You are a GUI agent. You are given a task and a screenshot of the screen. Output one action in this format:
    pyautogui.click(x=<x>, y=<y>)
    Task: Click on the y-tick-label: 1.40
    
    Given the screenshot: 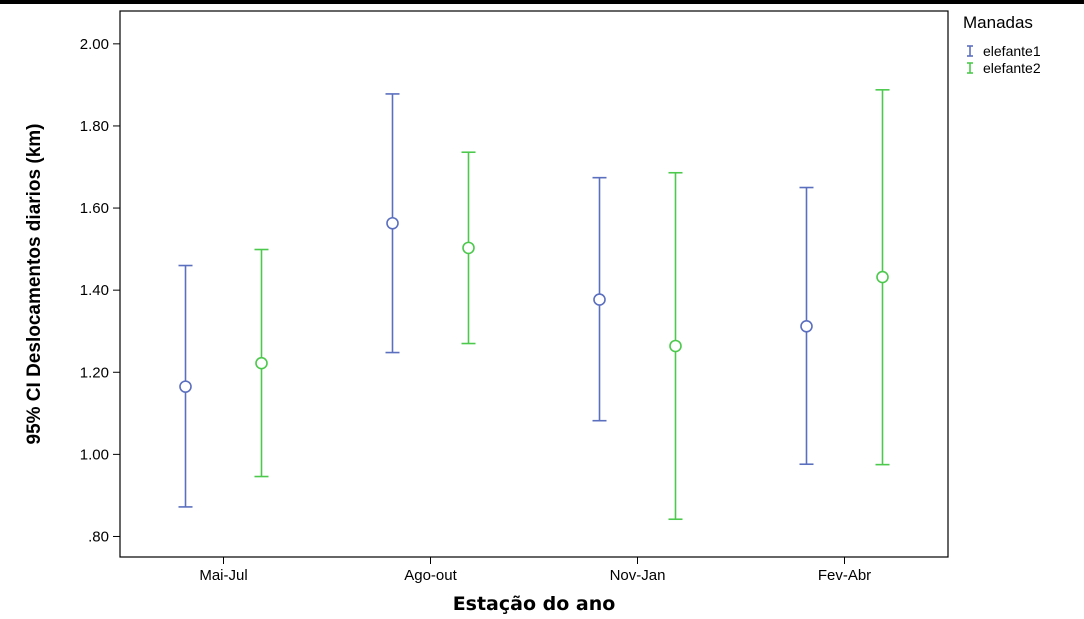 What is the action you would take?
    pyautogui.click(x=94, y=290)
    